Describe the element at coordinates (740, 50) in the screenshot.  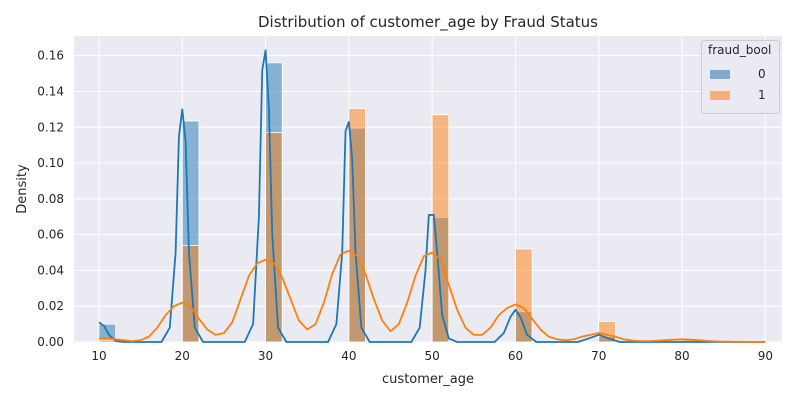
I see `legend-title: fraud_bool` at that location.